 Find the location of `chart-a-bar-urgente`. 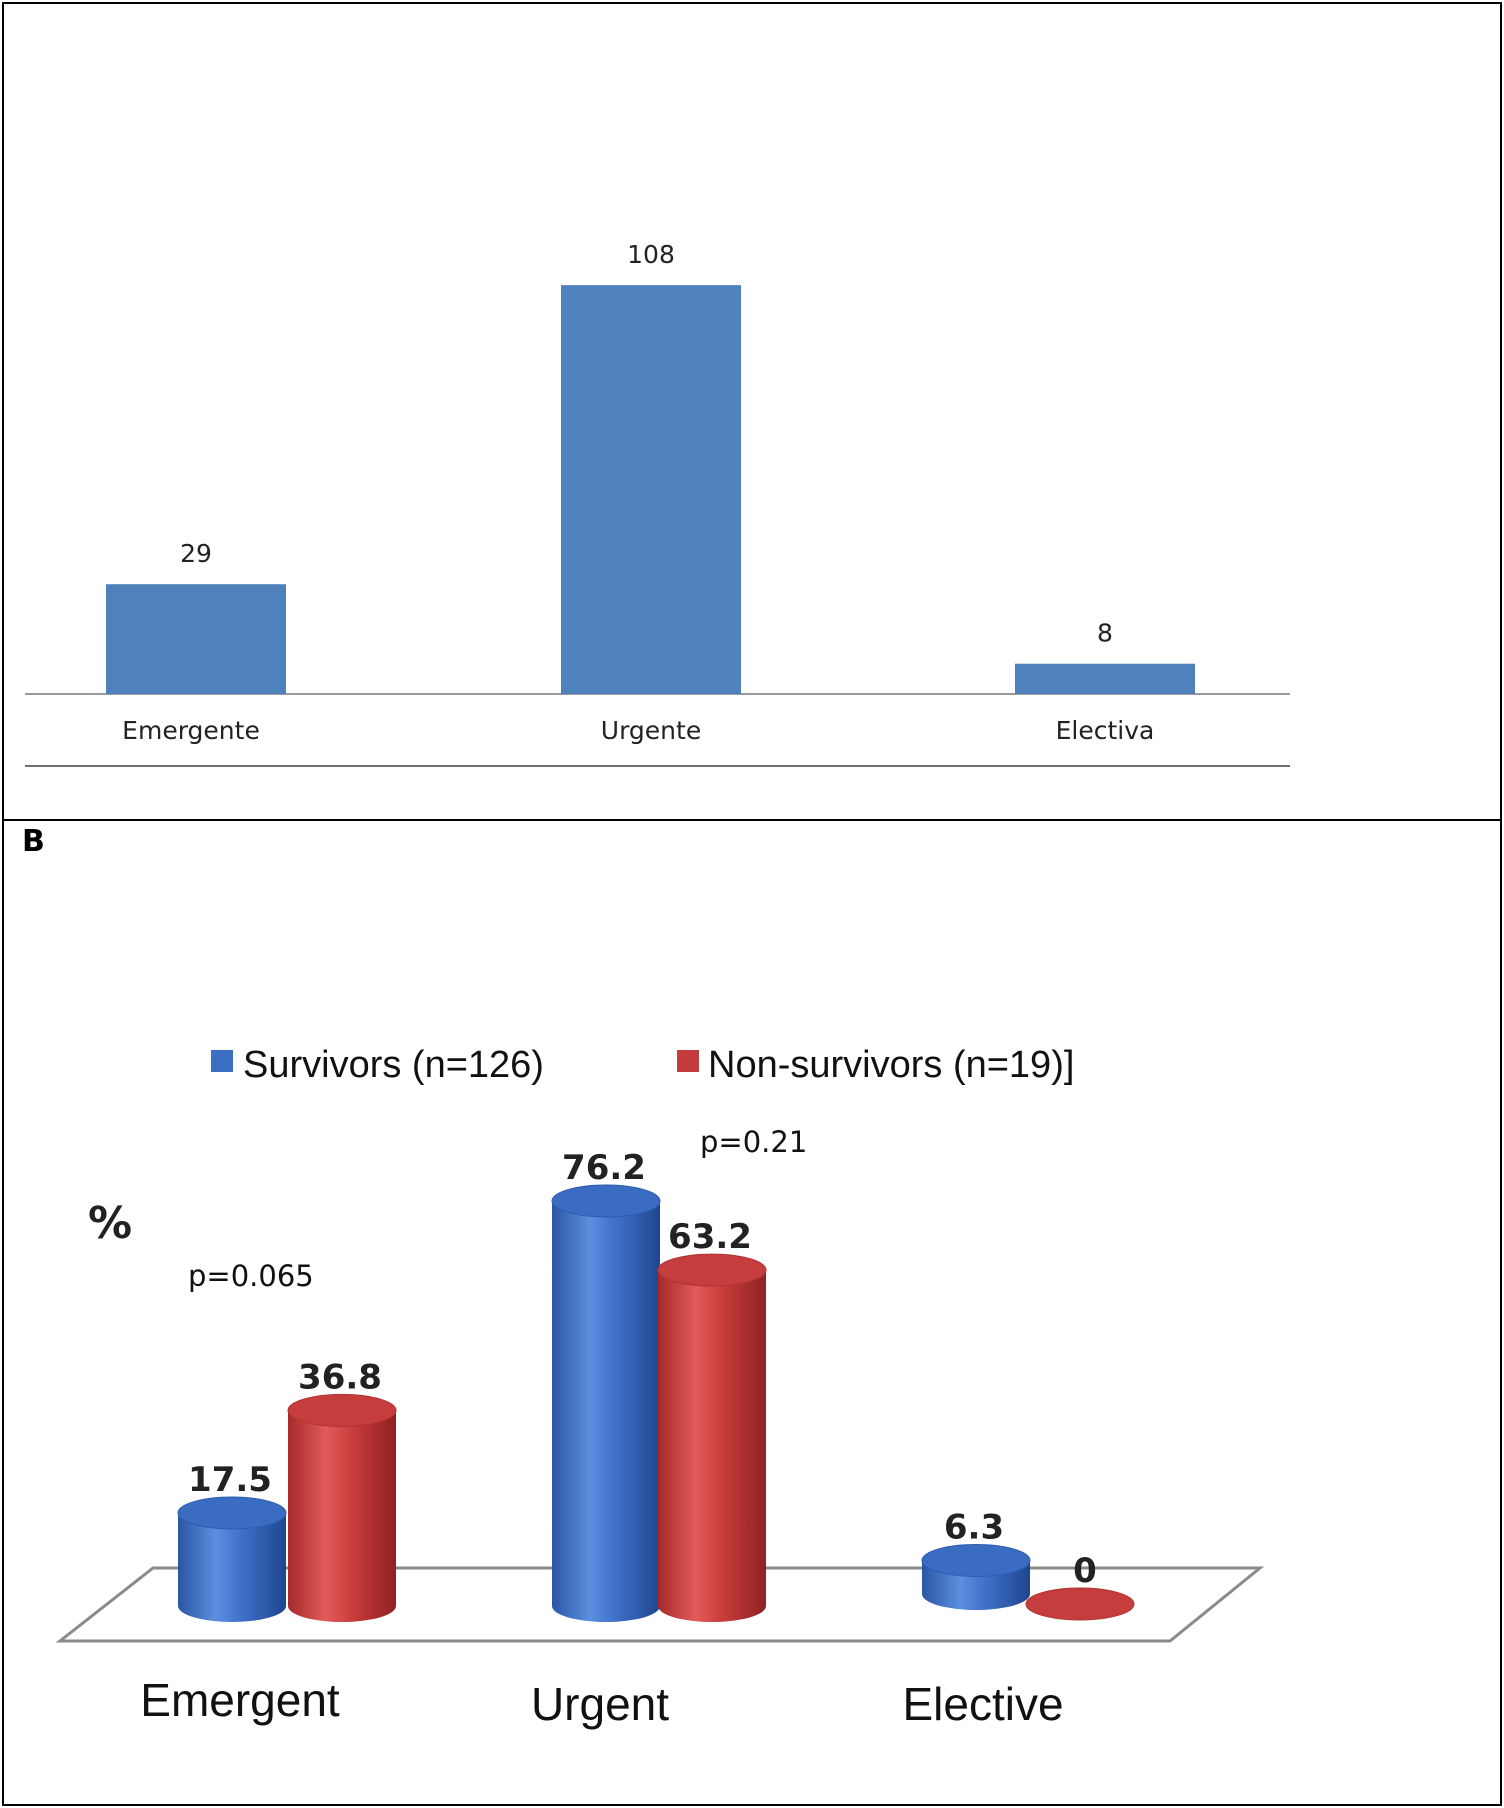

chart-a-bar-urgente is located at coordinates (651, 489).